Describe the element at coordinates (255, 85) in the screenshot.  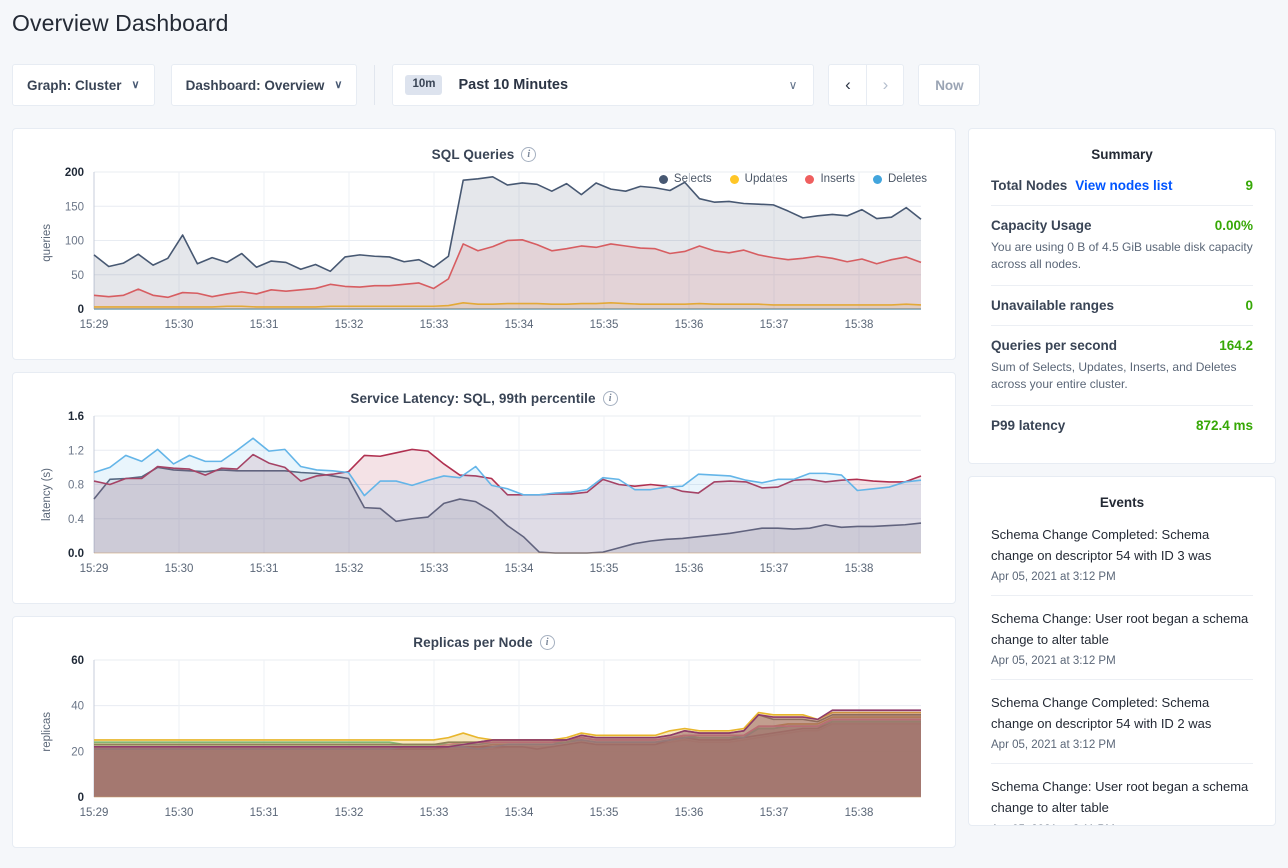
I see `dashboard-dropdown-label: Dashboard: Overview` at that location.